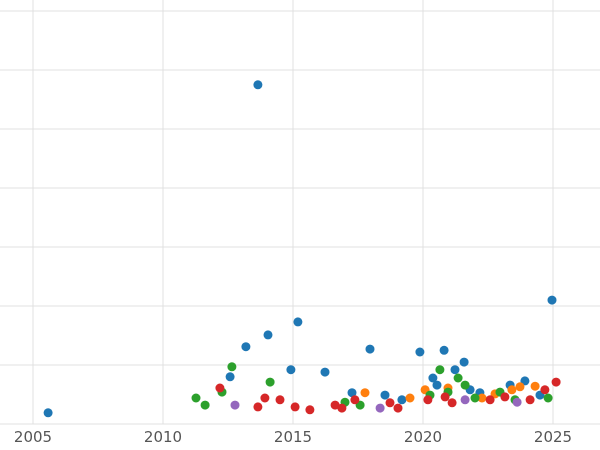 The image size is (600, 450). I want to click on x-tick-label-2015: 2015, so click(293, 437).